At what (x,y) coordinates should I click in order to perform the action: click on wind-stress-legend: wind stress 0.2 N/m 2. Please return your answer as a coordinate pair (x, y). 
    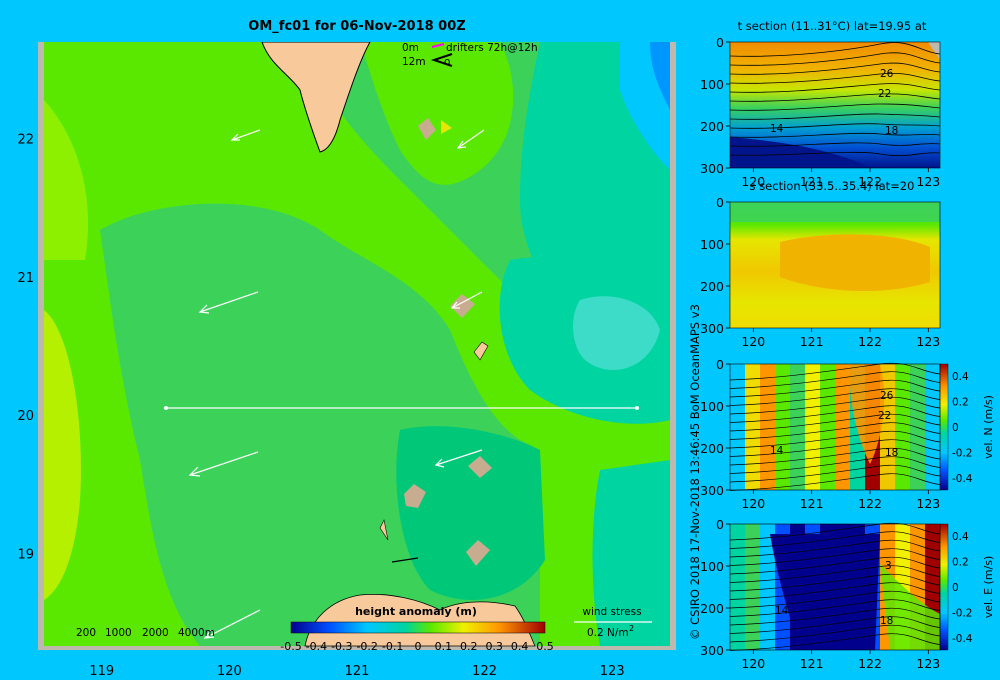
    Looking at the image, I should click on (613, 622).